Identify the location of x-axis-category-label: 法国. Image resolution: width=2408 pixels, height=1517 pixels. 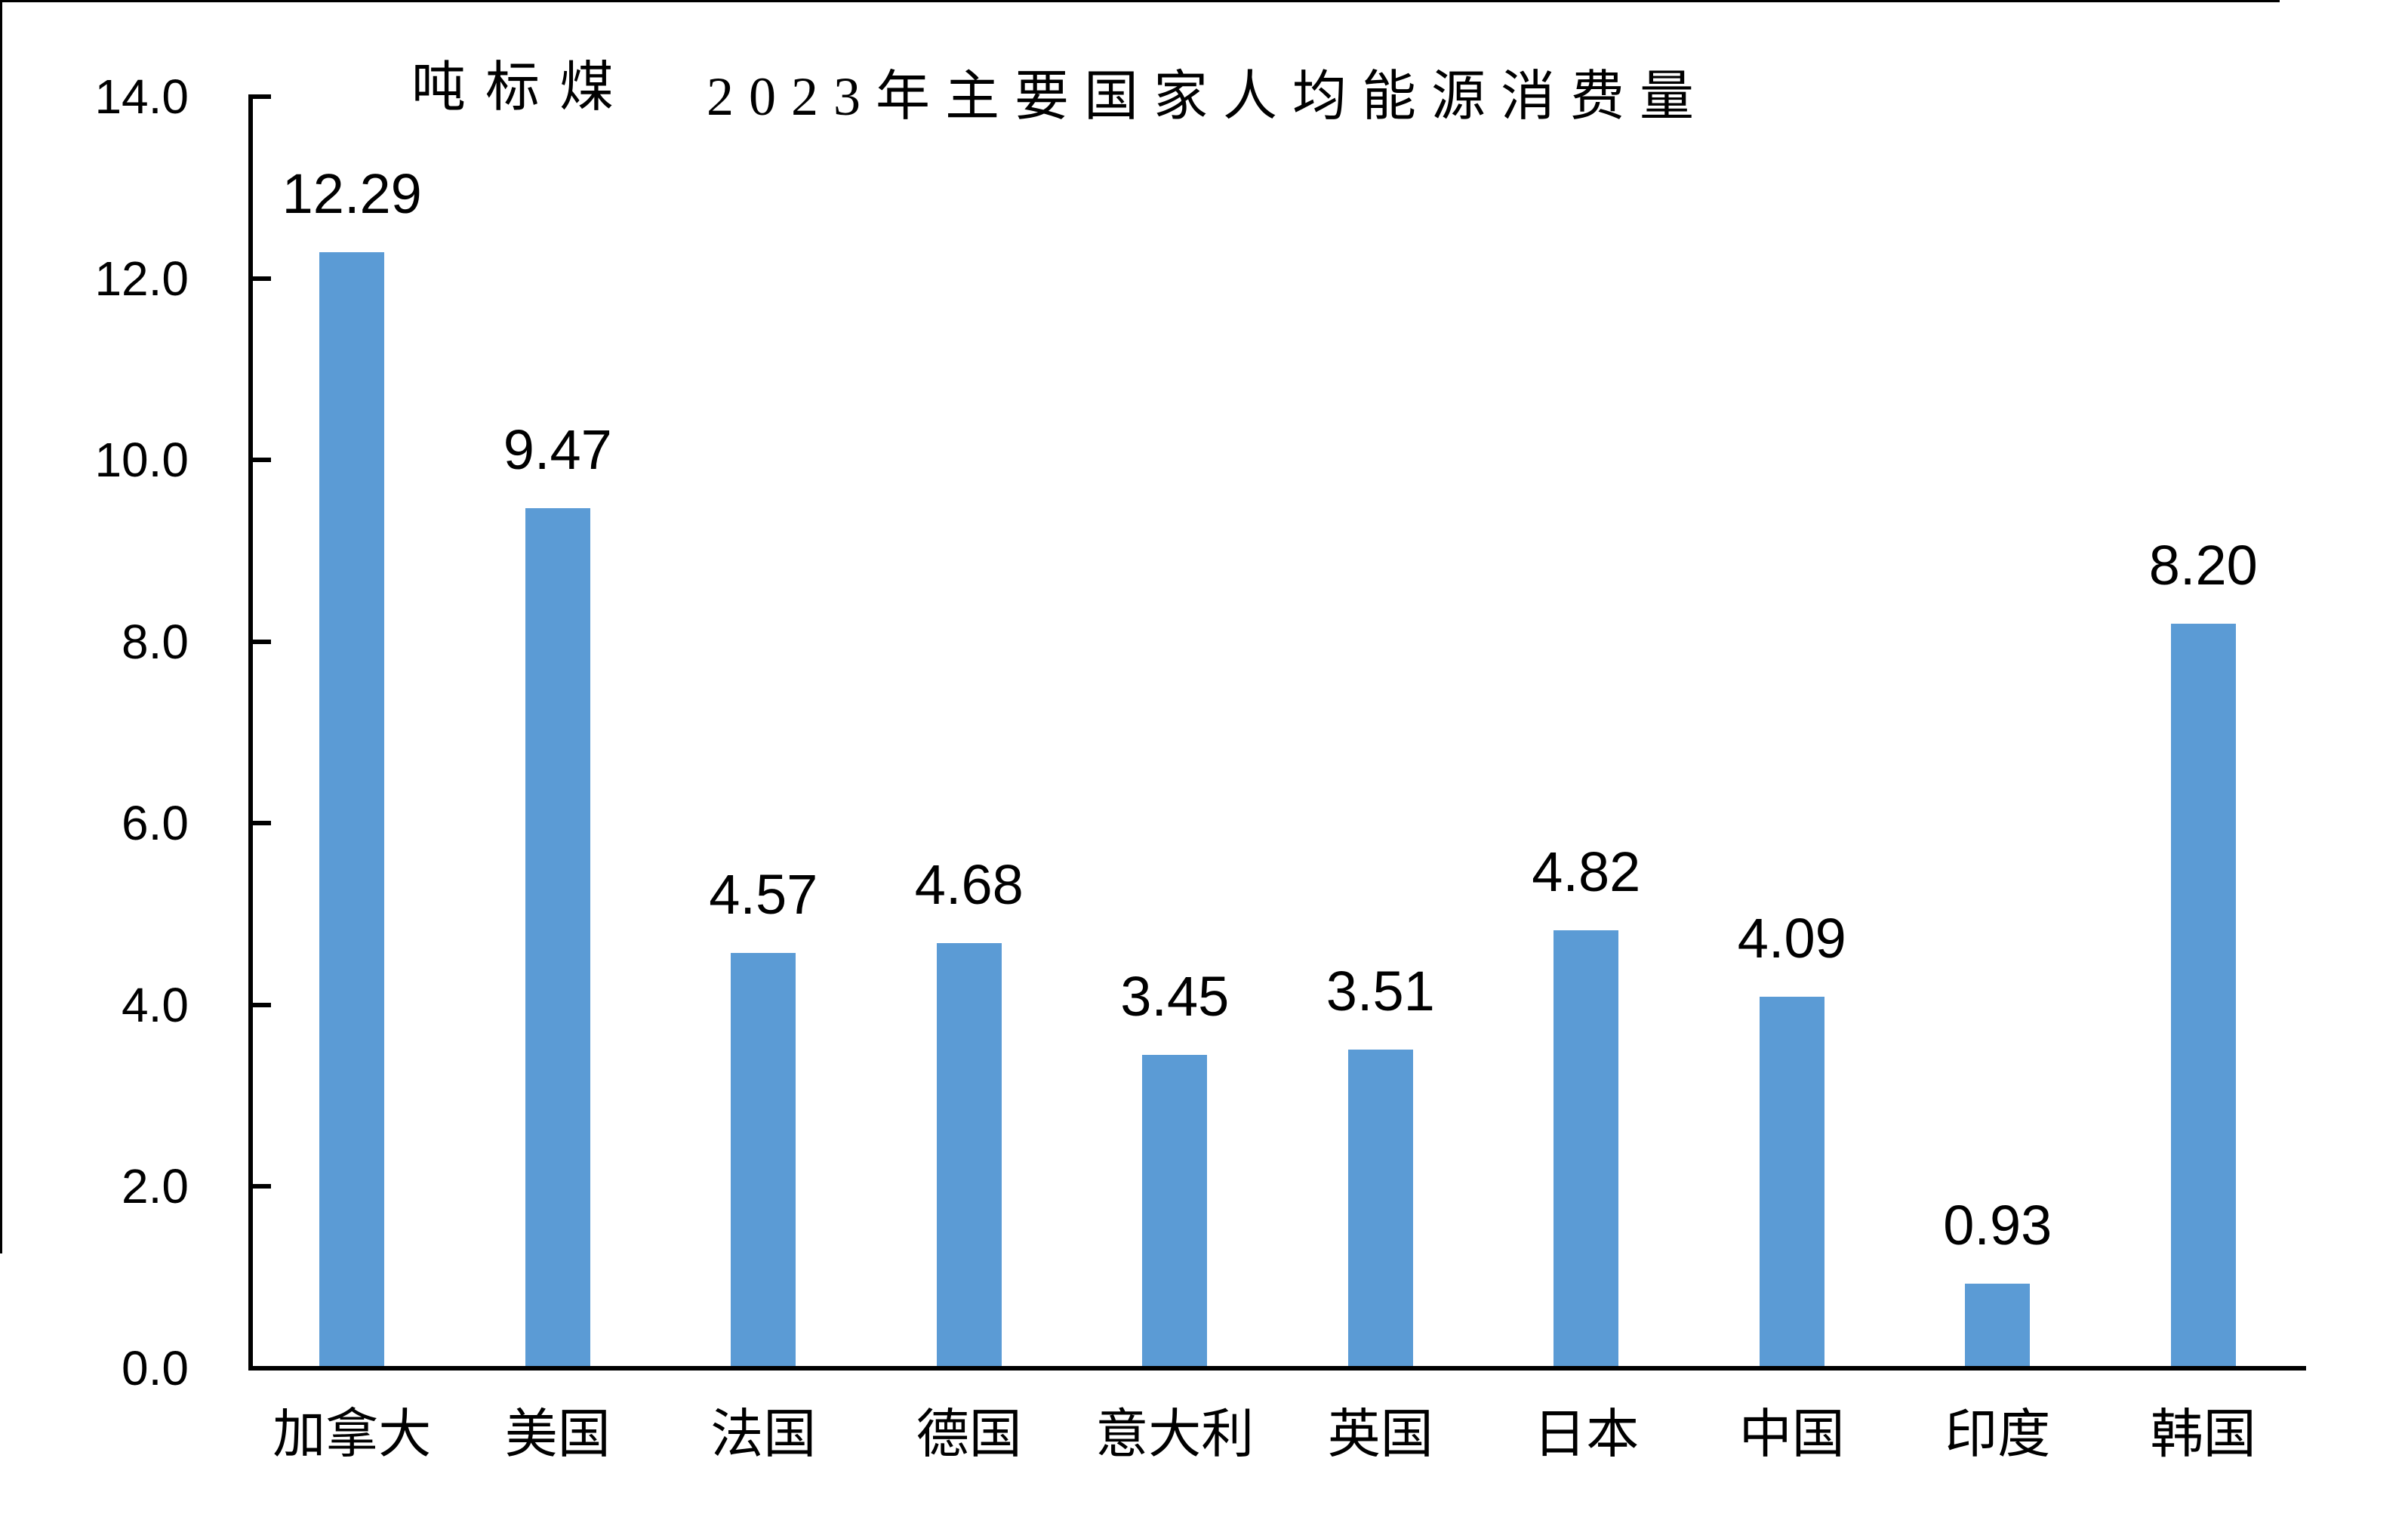
(763, 1435).